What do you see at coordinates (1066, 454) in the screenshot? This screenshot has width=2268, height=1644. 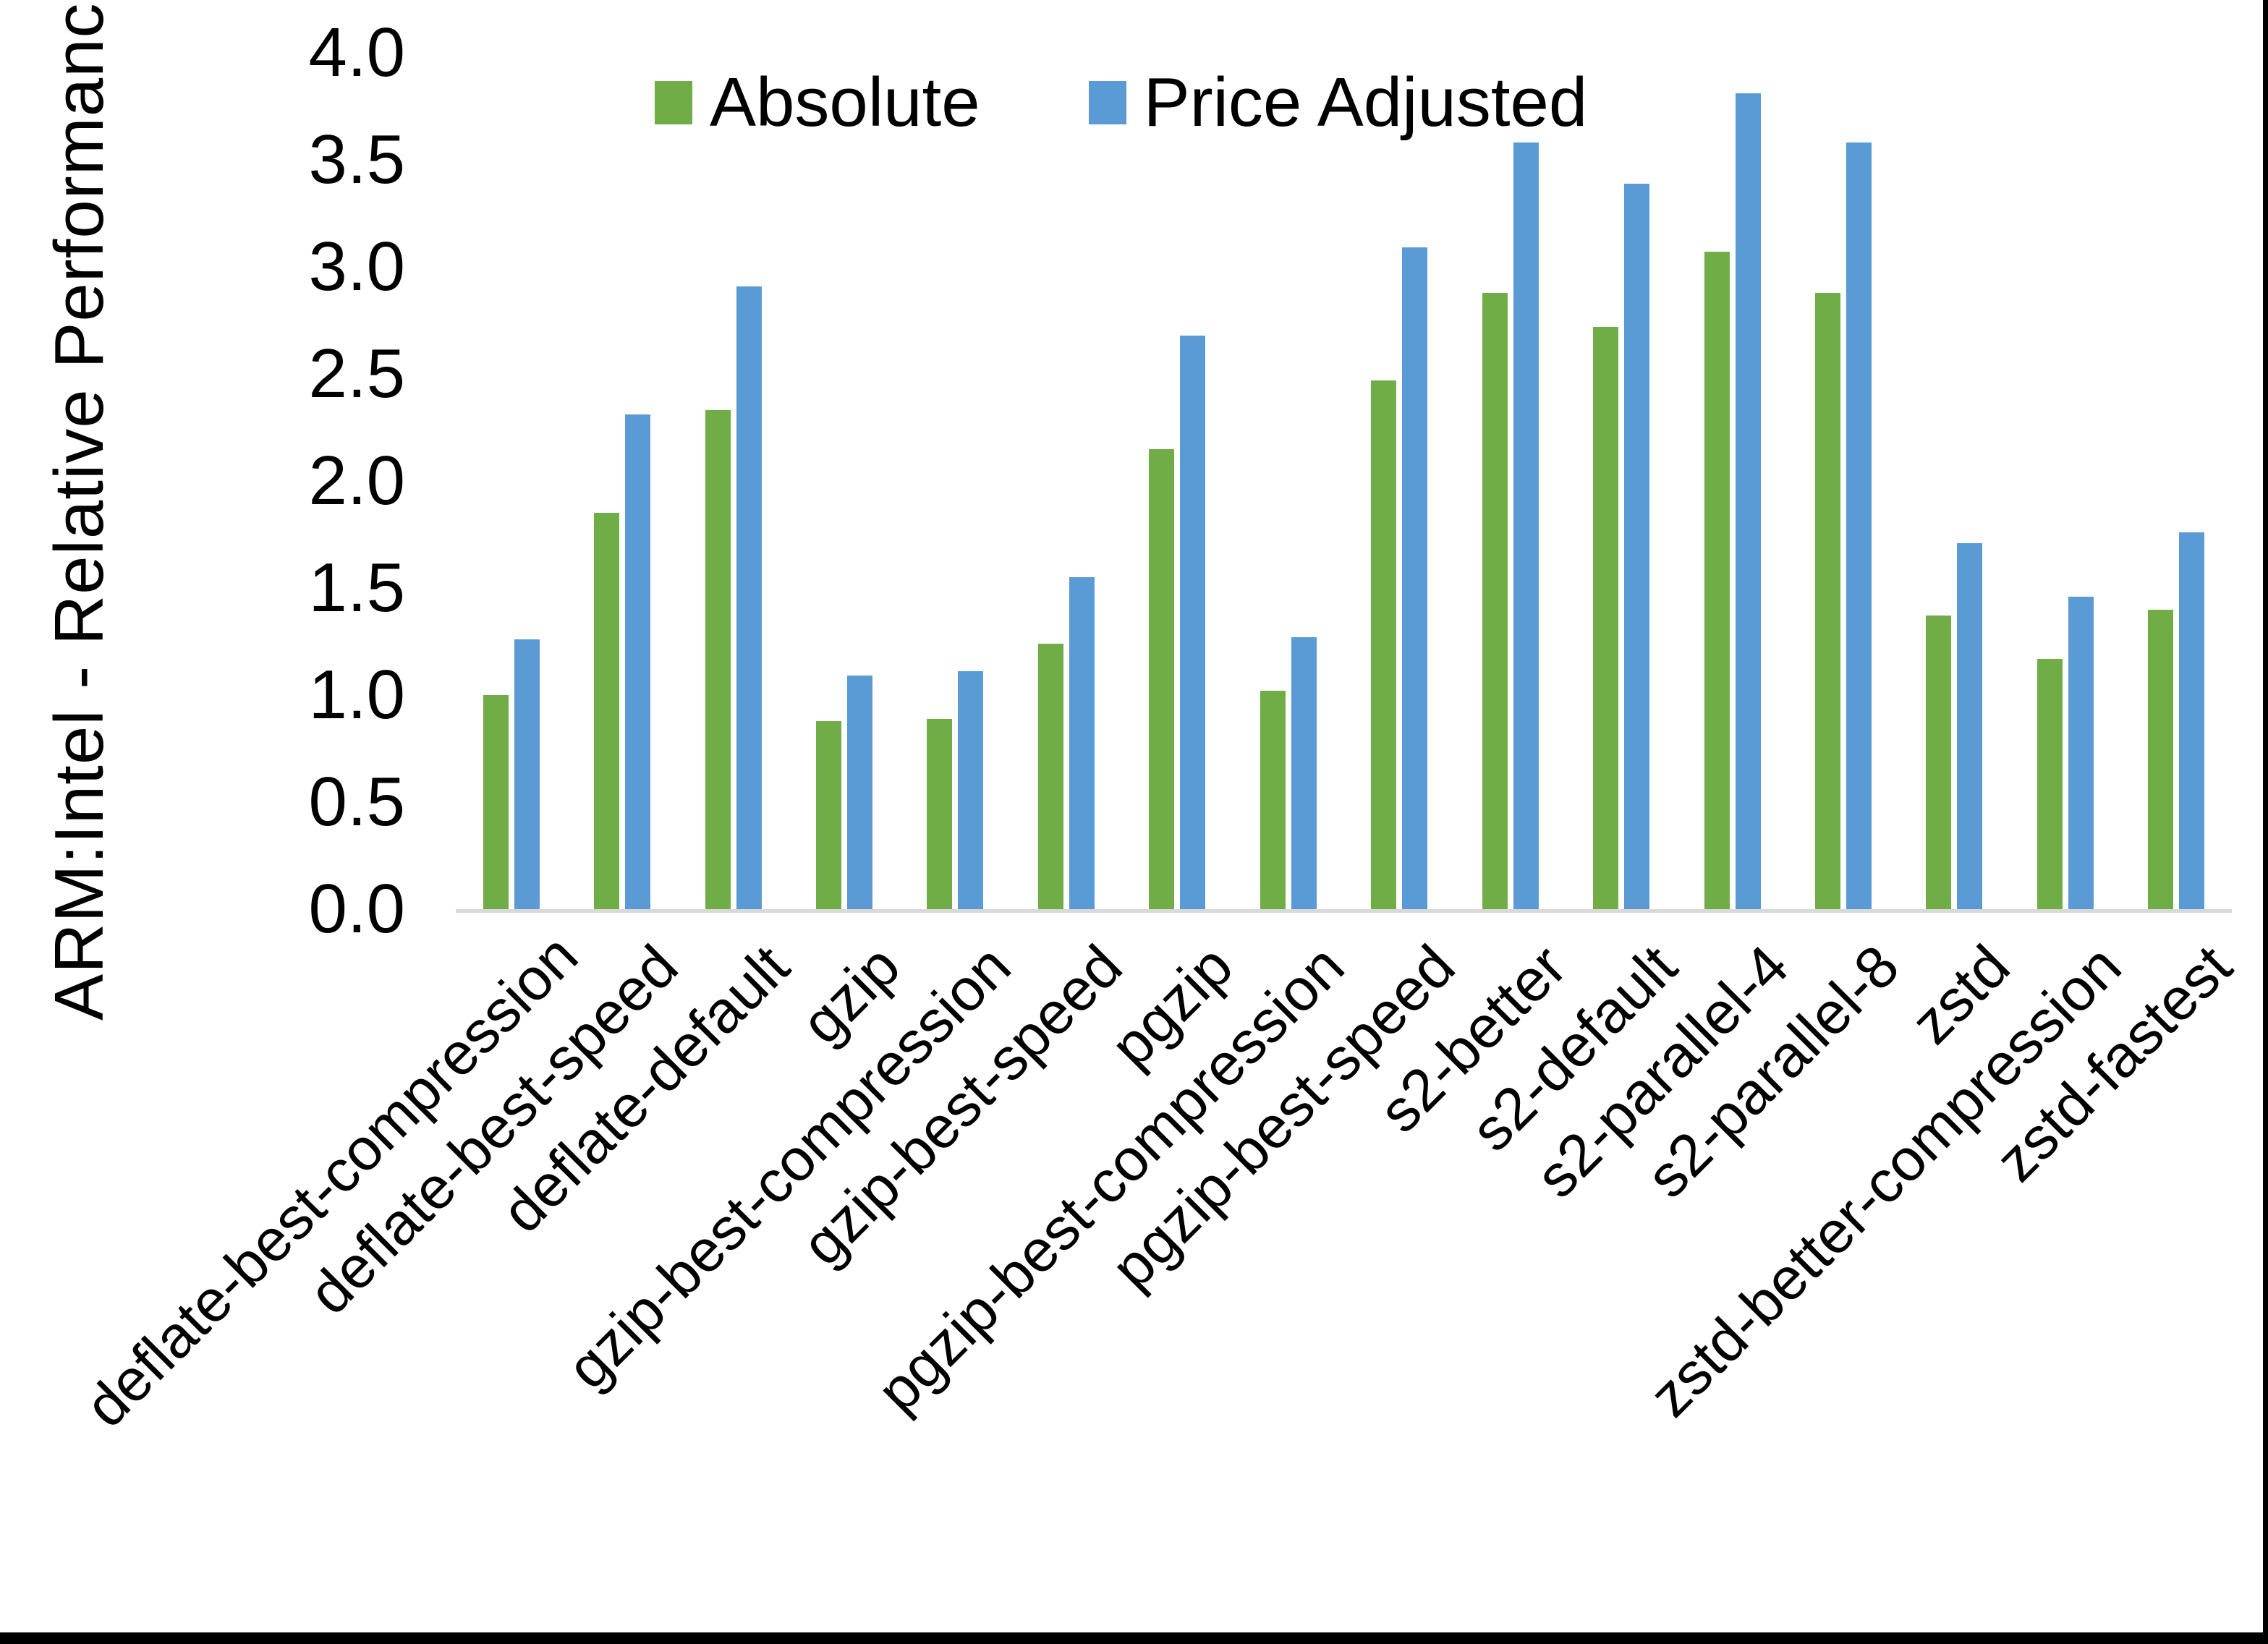 I see `bar-group-gzip-best-speed` at bounding box center [1066, 454].